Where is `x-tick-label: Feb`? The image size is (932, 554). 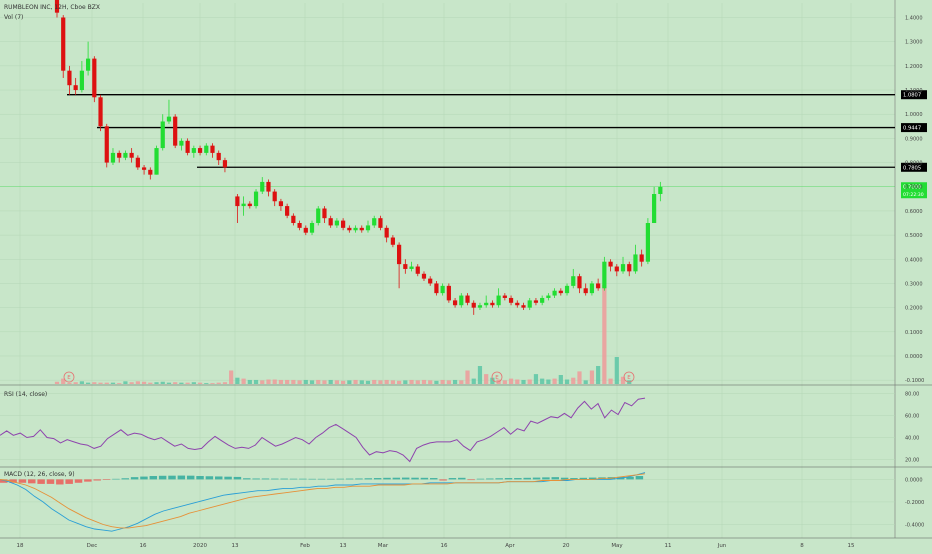
x-tick-label: Feb is located at coordinates (305, 546).